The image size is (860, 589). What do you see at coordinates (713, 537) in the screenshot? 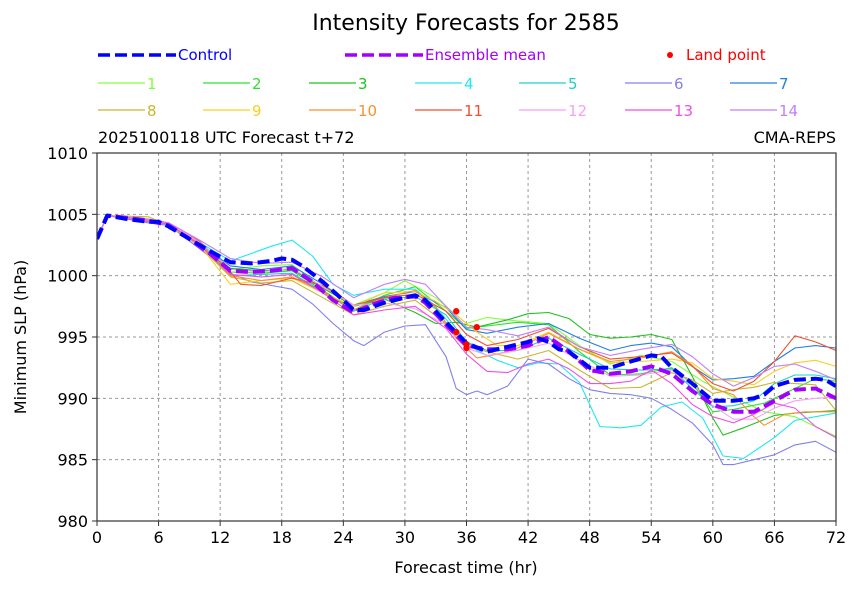
I see `x-tick-label: 60` at bounding box center [713, 537].